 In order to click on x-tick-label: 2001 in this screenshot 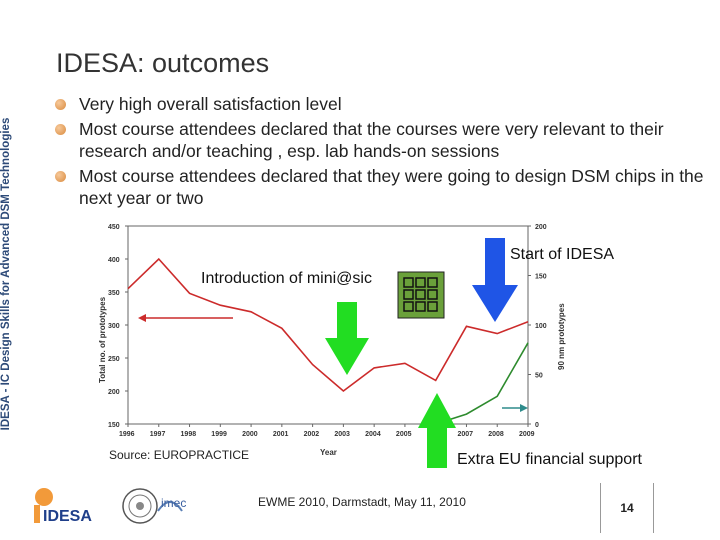, I will do `click(281, 434)`.